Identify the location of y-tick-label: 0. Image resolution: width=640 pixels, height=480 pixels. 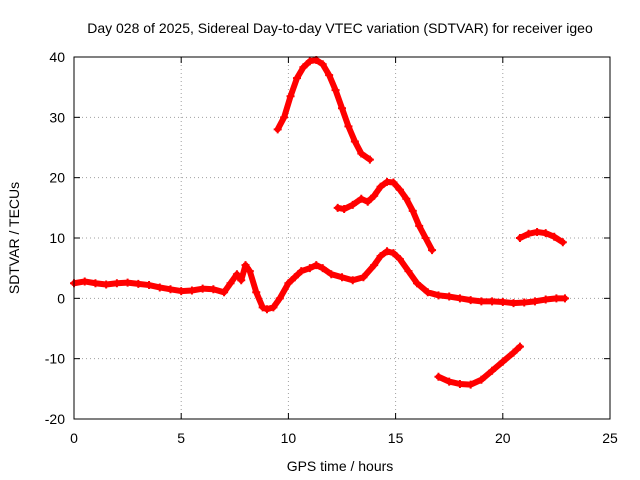
(61, 298).